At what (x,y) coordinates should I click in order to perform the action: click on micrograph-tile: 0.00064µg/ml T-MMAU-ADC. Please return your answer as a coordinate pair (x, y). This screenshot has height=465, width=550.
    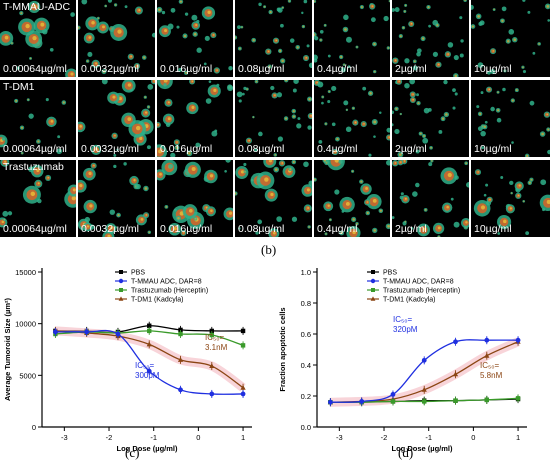
    Looking at the image, I should click on (38, 38).